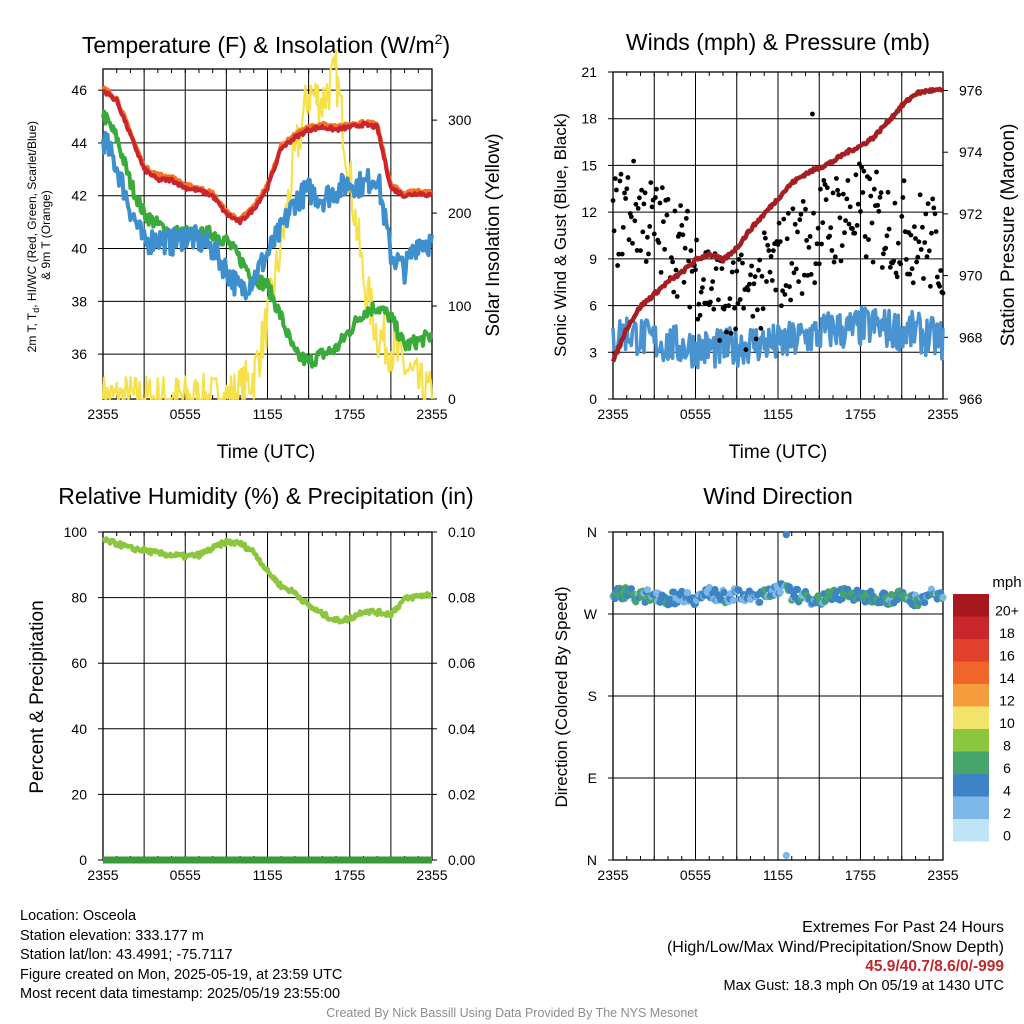  Describe the element at coordinates (592, 778) in the screenshot. I see `y-tick-label: E` at that location.